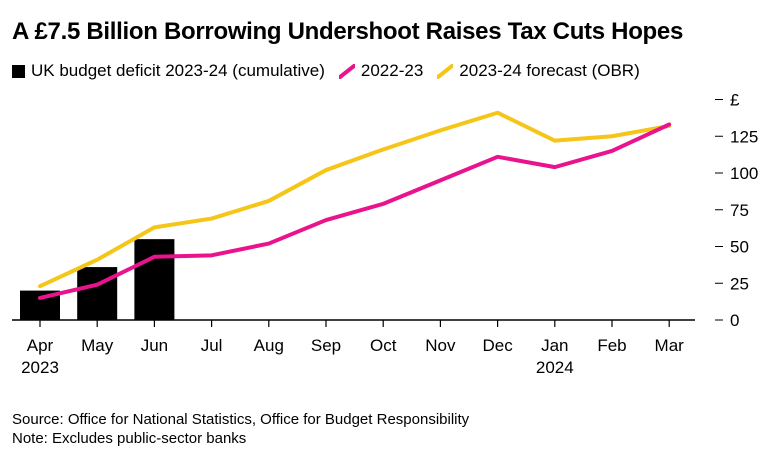  What do you see at coordinates (440, 345) in the screenshot?
I see `x-tick-label: Nov` at bounding box center [440, 345].